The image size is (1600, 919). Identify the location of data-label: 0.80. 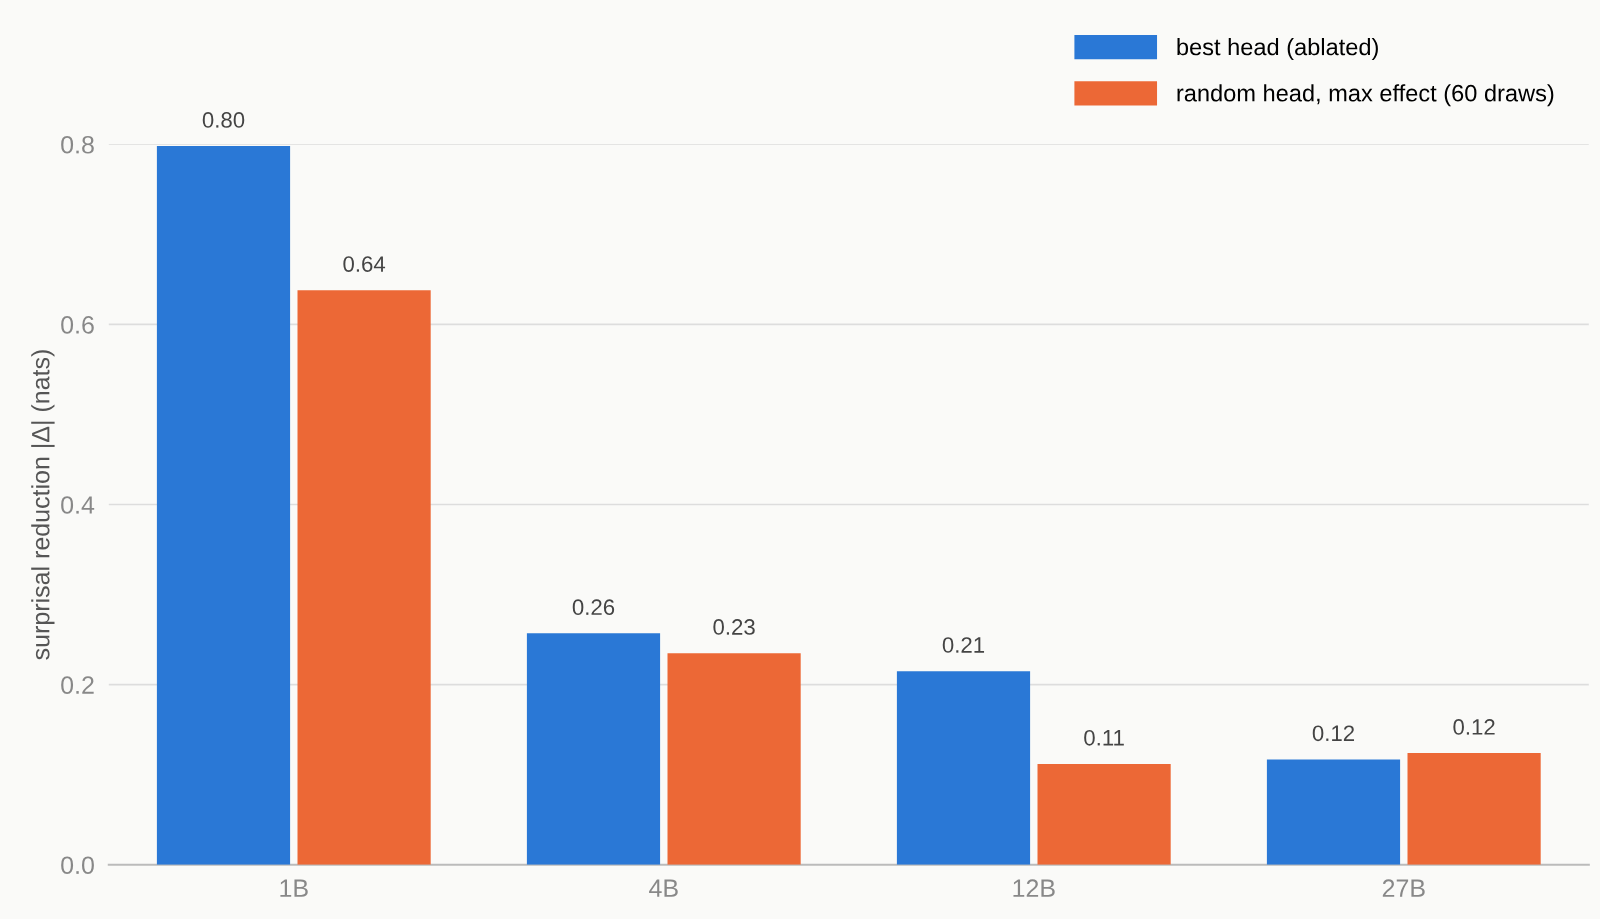
(223, 120).